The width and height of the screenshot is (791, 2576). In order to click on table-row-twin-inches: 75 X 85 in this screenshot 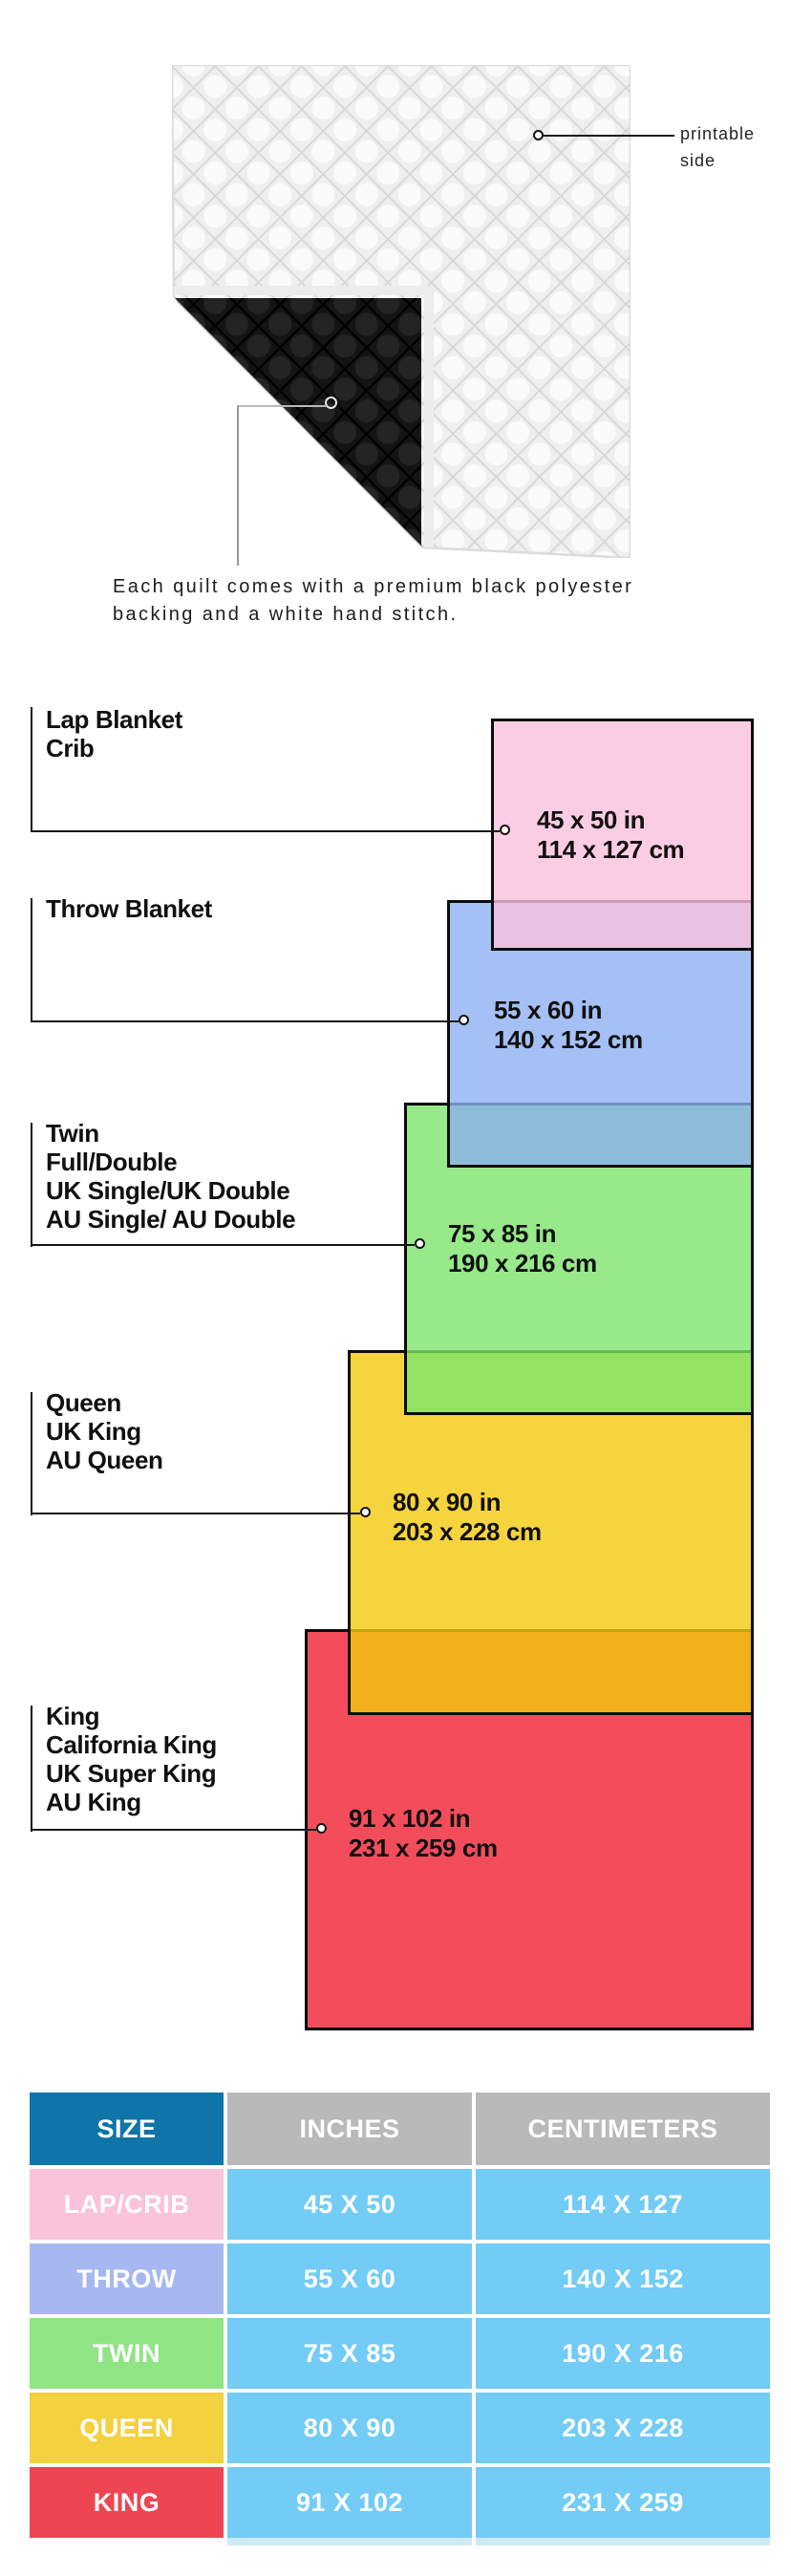, I will do `click(349, 2353)`.